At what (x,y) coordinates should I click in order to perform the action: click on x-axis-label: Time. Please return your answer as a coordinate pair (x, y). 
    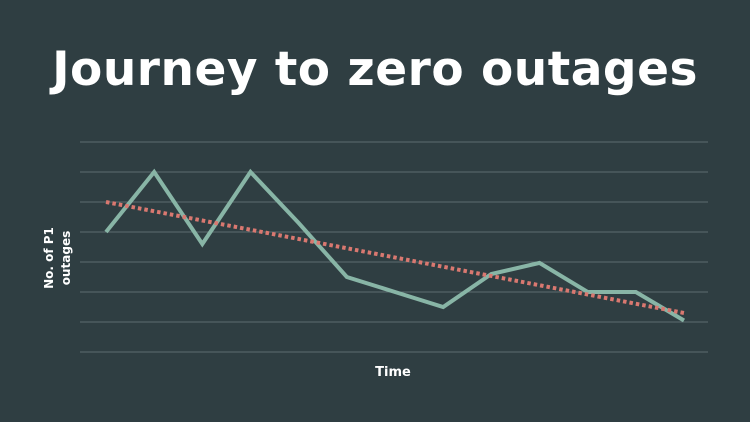
    Looking at the image, I should click on (393, 372).